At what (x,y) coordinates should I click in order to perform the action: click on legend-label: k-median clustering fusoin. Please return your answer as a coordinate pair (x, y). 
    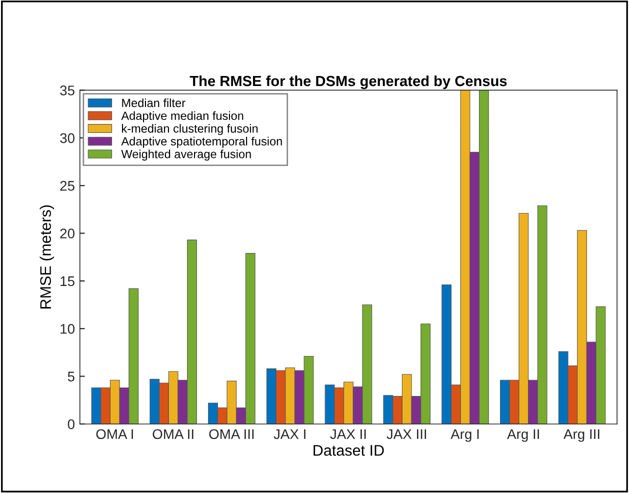
    Looking at the image, I should click on (190, 130).